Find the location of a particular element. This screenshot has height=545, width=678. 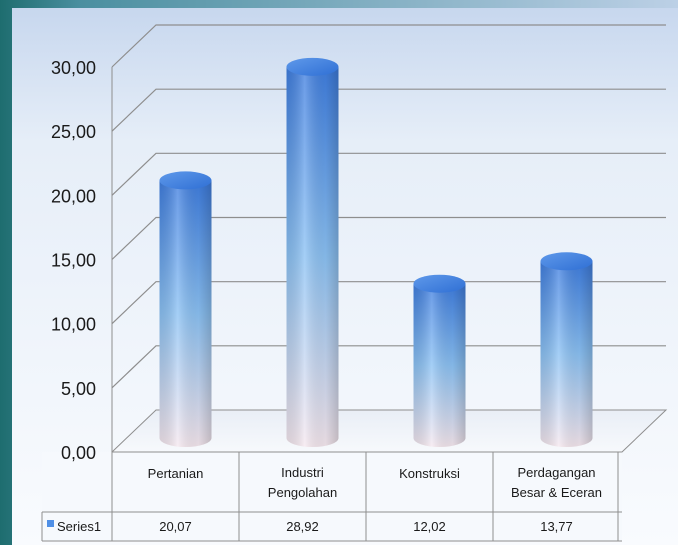

y-tick-label: 20,00 is located at coordinates (73, 196).